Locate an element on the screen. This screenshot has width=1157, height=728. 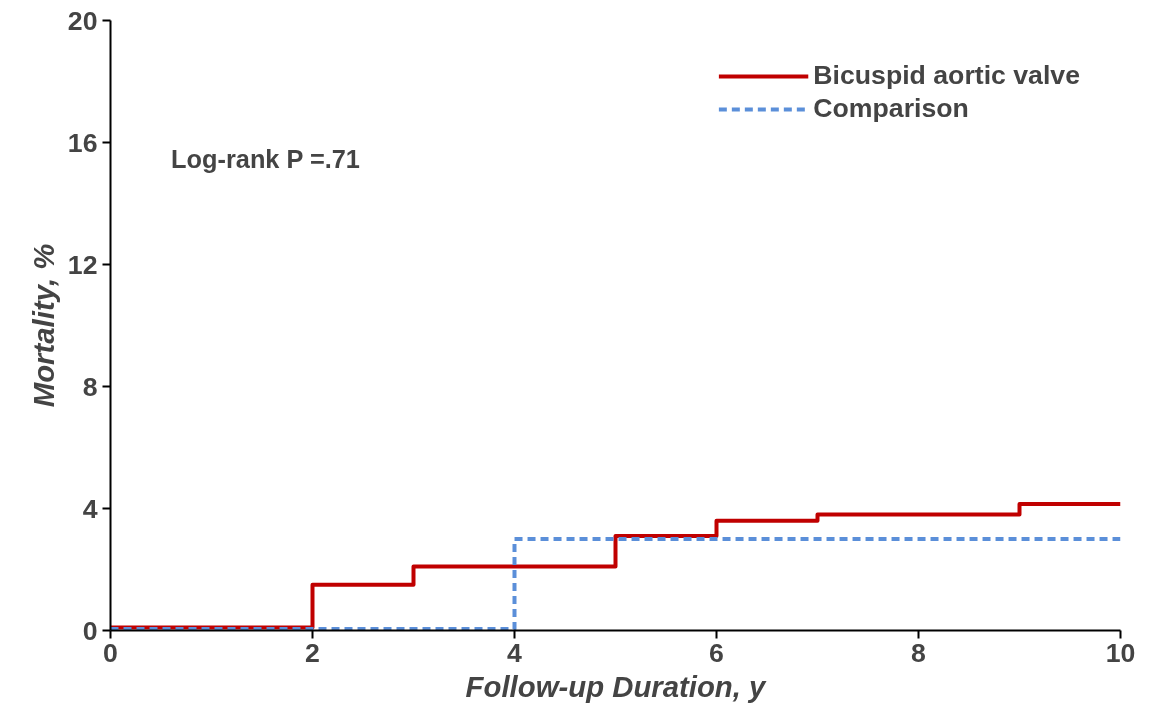
y-axis-title: Mortality, % is located at coordinates (43, 325).